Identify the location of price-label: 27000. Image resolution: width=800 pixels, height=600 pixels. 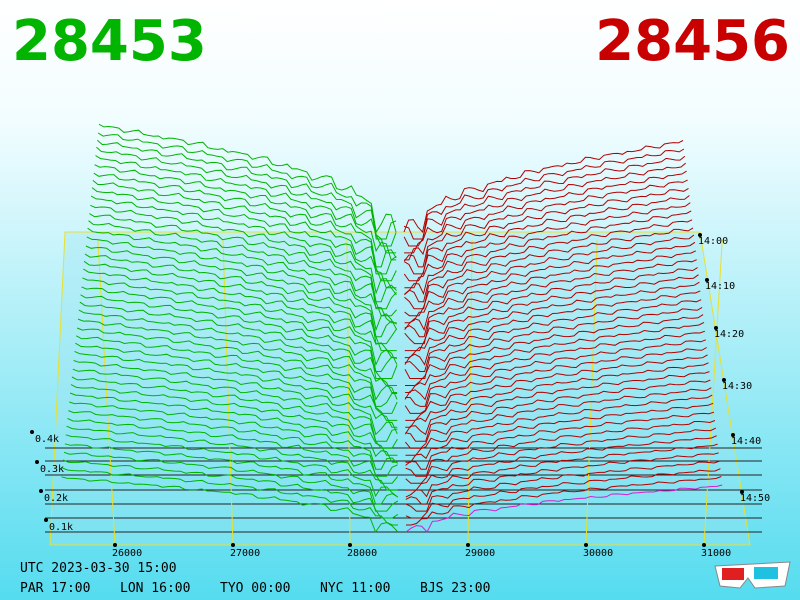
(245, 553).